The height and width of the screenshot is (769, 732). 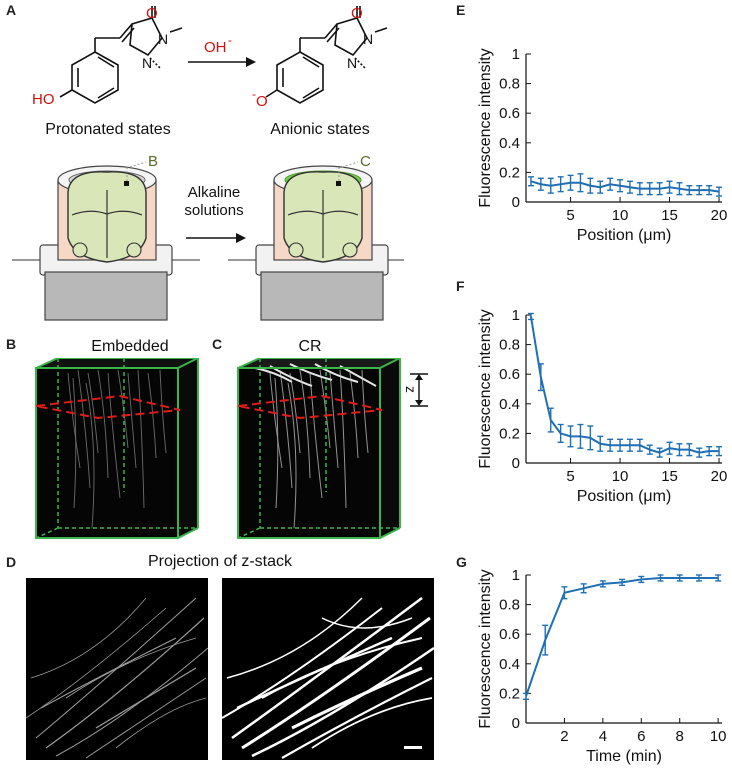 What do you see at coordinates (262, 101) in the screenshot?
I see `phenolate-o-label: O` at bounding box center [262, 101].